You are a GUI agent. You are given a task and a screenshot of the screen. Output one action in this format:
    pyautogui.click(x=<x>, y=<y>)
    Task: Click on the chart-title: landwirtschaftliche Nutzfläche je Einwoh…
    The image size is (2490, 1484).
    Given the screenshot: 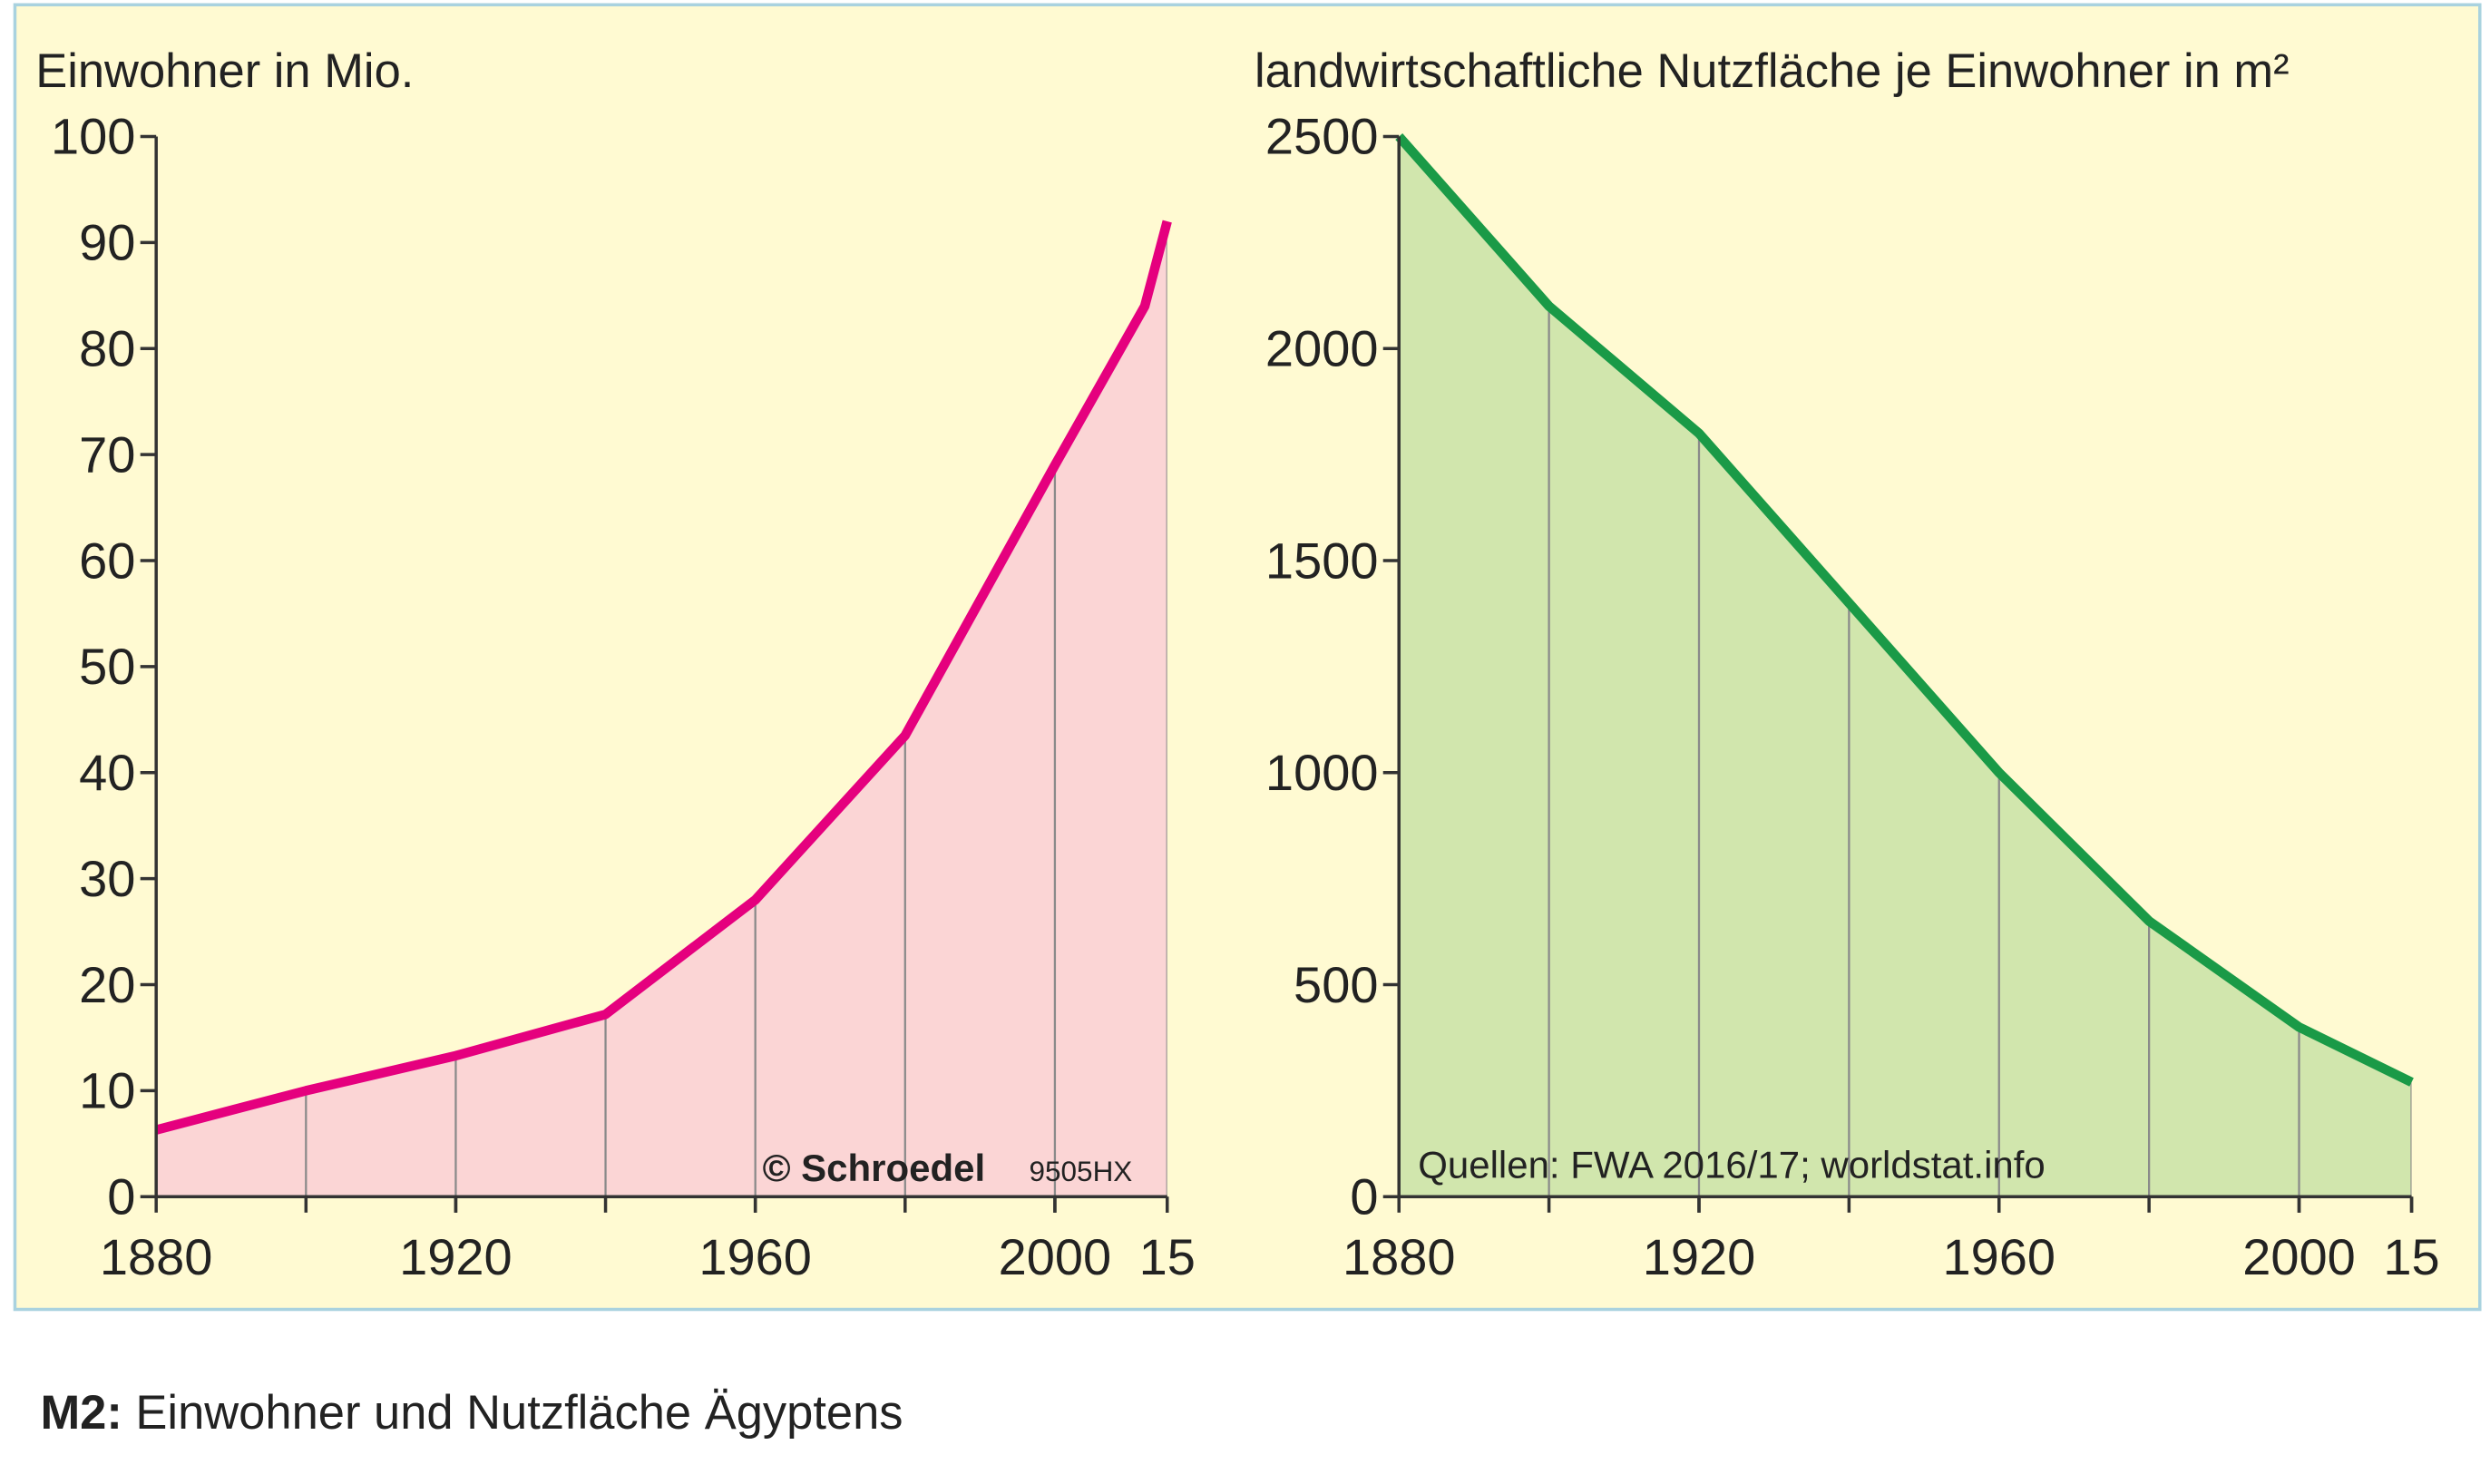 What is the action you would take?
    pyautogui.click(x=1772, y=71)
    